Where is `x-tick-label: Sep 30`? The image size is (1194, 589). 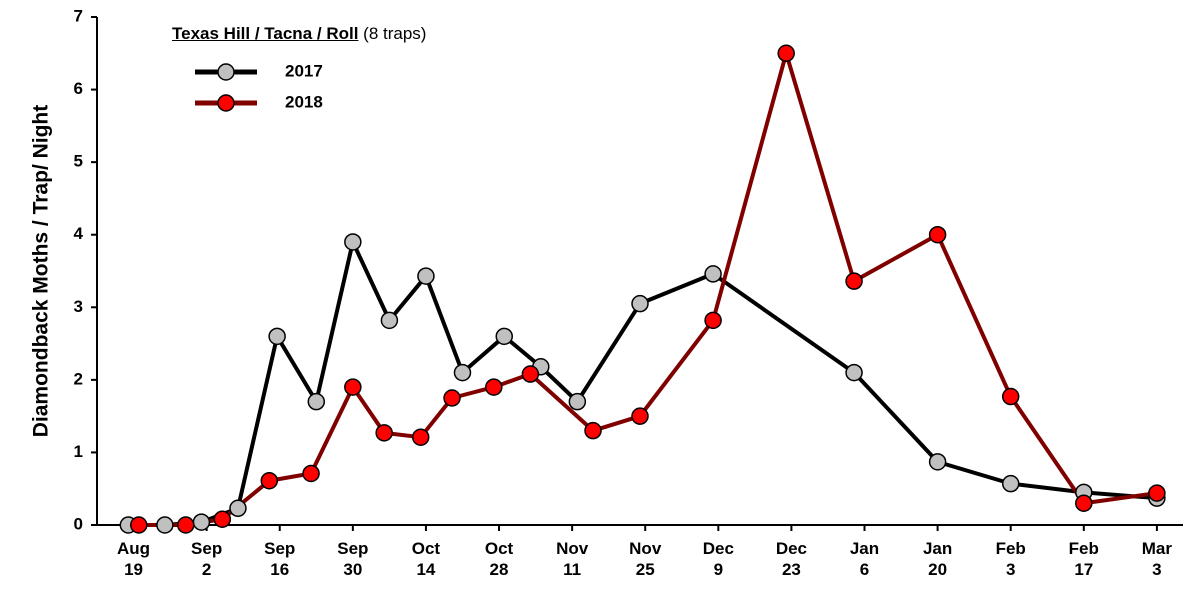 x-tick-label: Sep 30 is located at coordinates (353, 559).